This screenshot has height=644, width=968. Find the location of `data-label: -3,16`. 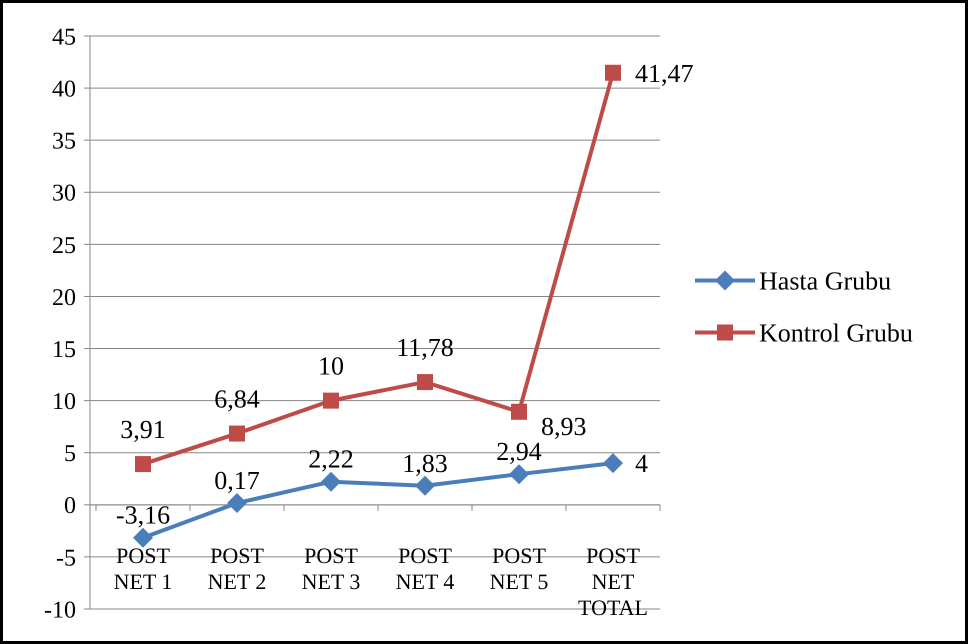

data-label: -3,16 is located at coordinates (143, 515).